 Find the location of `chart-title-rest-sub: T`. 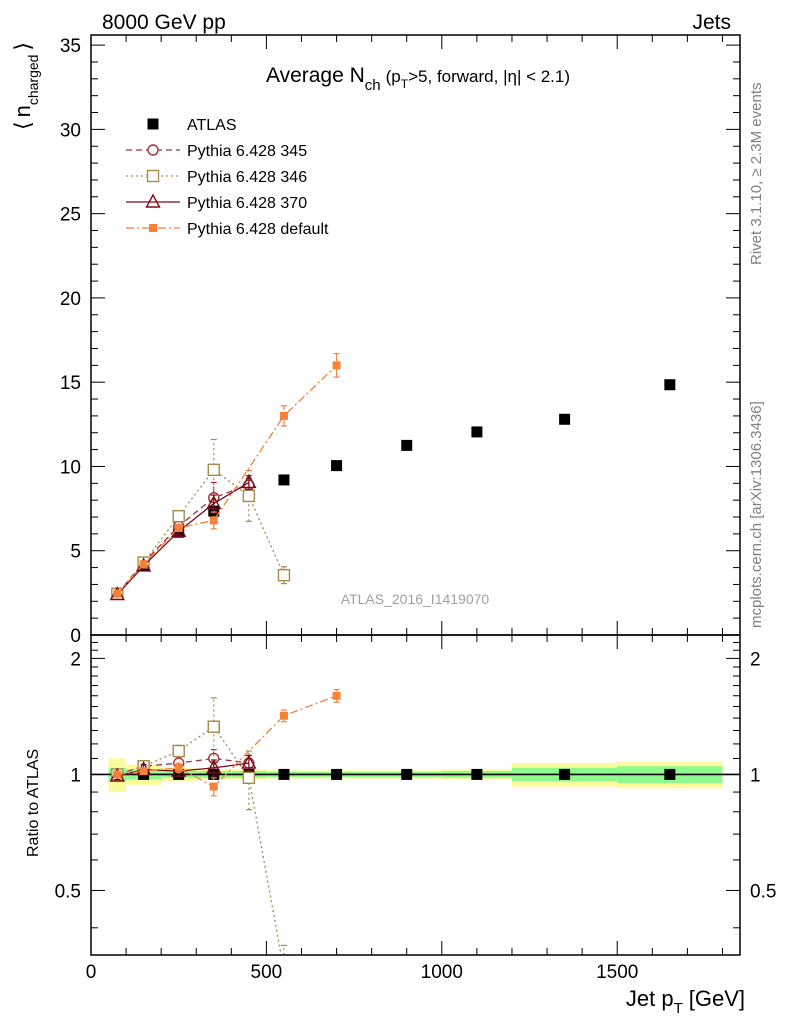

chart-title-rest-sub: T is located at coordinates (405, 84).